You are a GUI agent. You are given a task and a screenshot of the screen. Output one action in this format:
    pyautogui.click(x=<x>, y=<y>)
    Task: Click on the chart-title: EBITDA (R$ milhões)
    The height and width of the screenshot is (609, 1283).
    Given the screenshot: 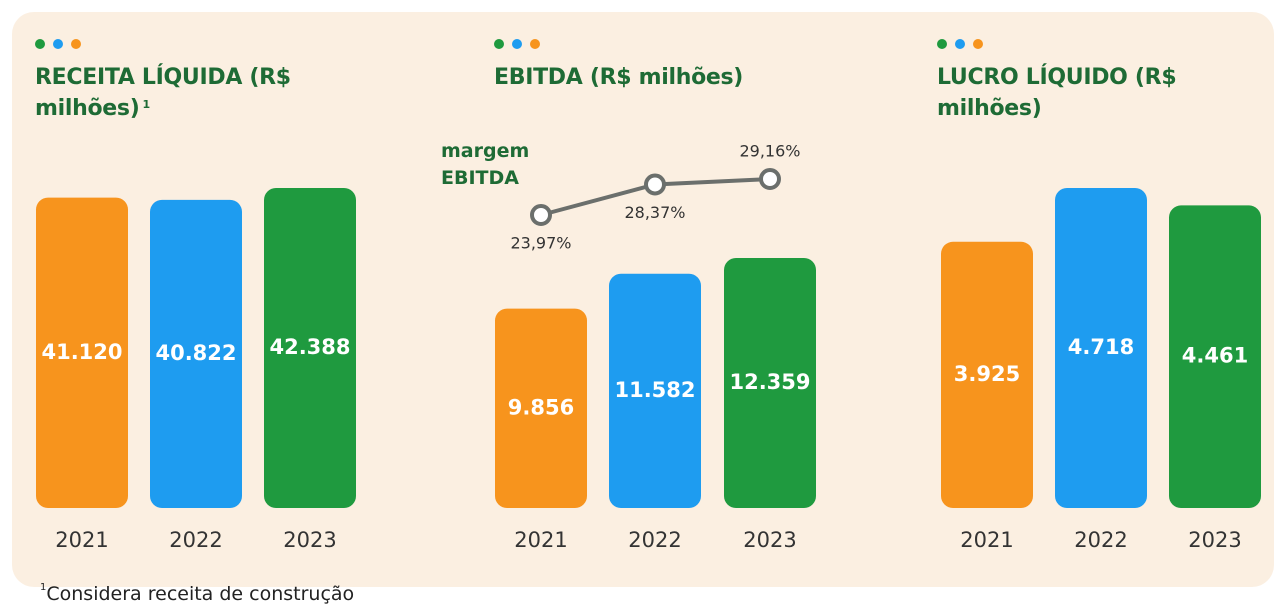 What is the action you would take?
    pyautogui.click(x=659, y=77)
    